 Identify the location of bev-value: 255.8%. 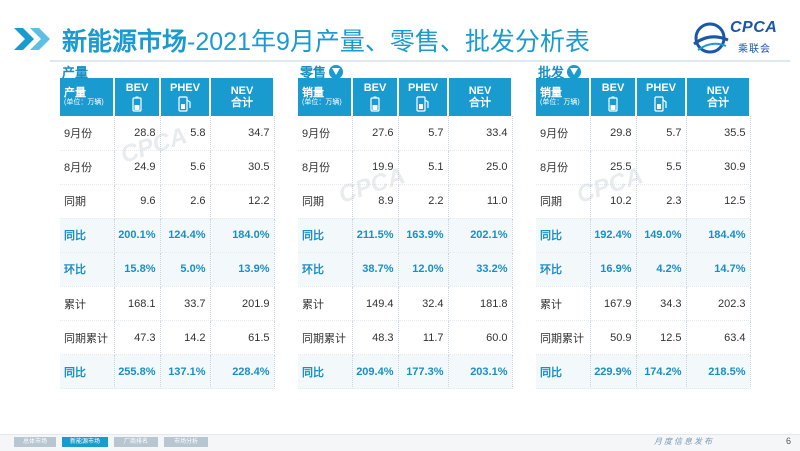
(137, 372).